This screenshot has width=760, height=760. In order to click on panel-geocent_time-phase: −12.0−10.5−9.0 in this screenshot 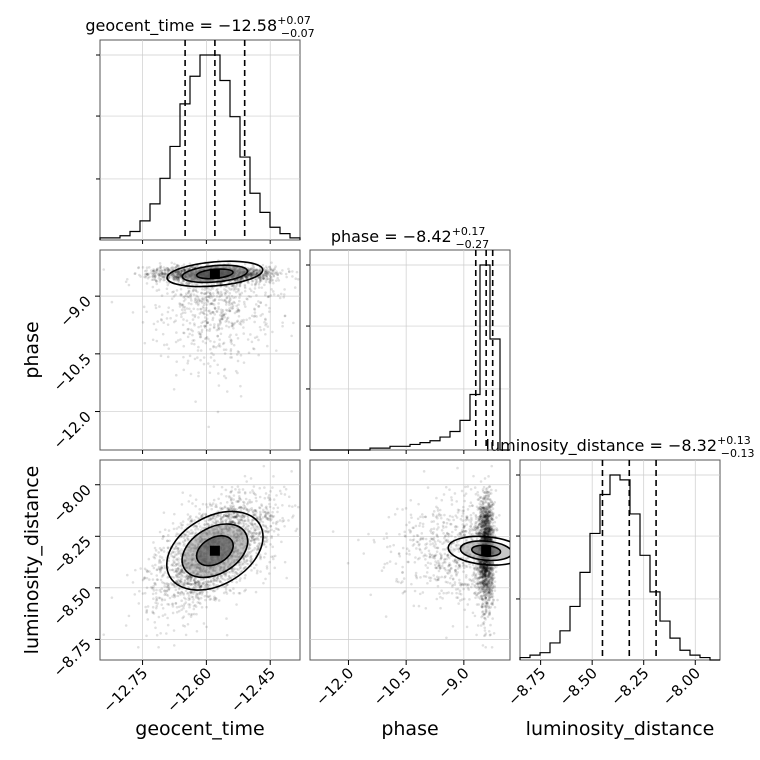, I will do `click(175, 351)`.